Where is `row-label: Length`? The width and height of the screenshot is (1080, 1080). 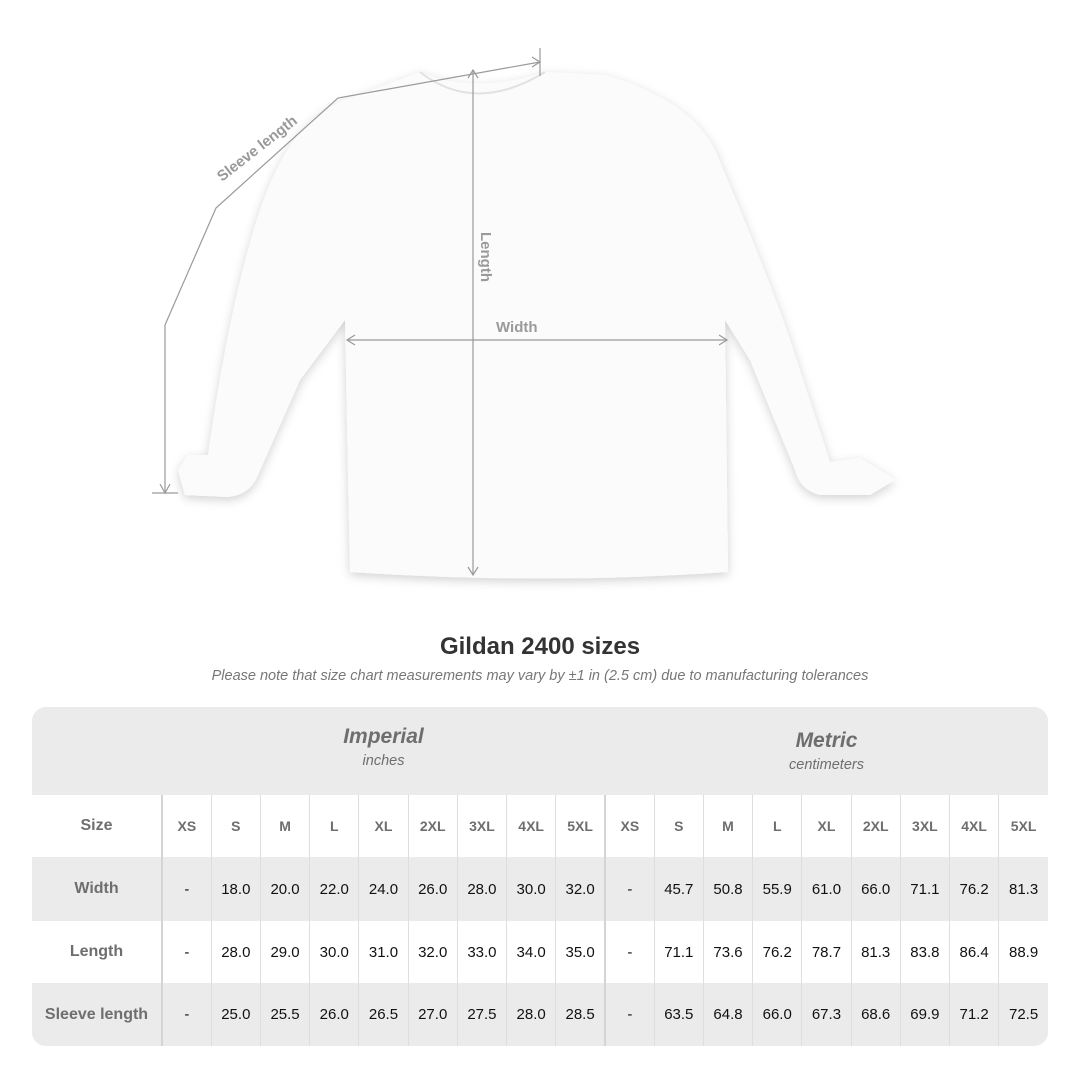
row-label: Length is located at coordinates (97, 952).